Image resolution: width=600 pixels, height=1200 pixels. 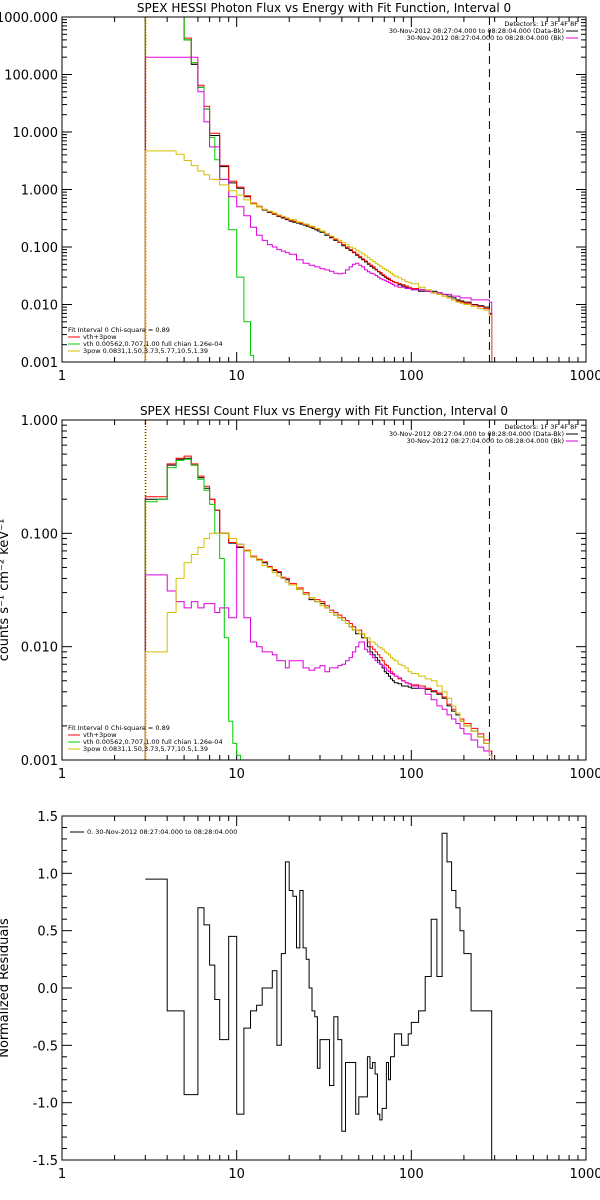 What do you see at coordinates (47, 932) in the screenshot?
I see `chart-3-y-tick-label: 0.5` at bounding box center [47, 932].